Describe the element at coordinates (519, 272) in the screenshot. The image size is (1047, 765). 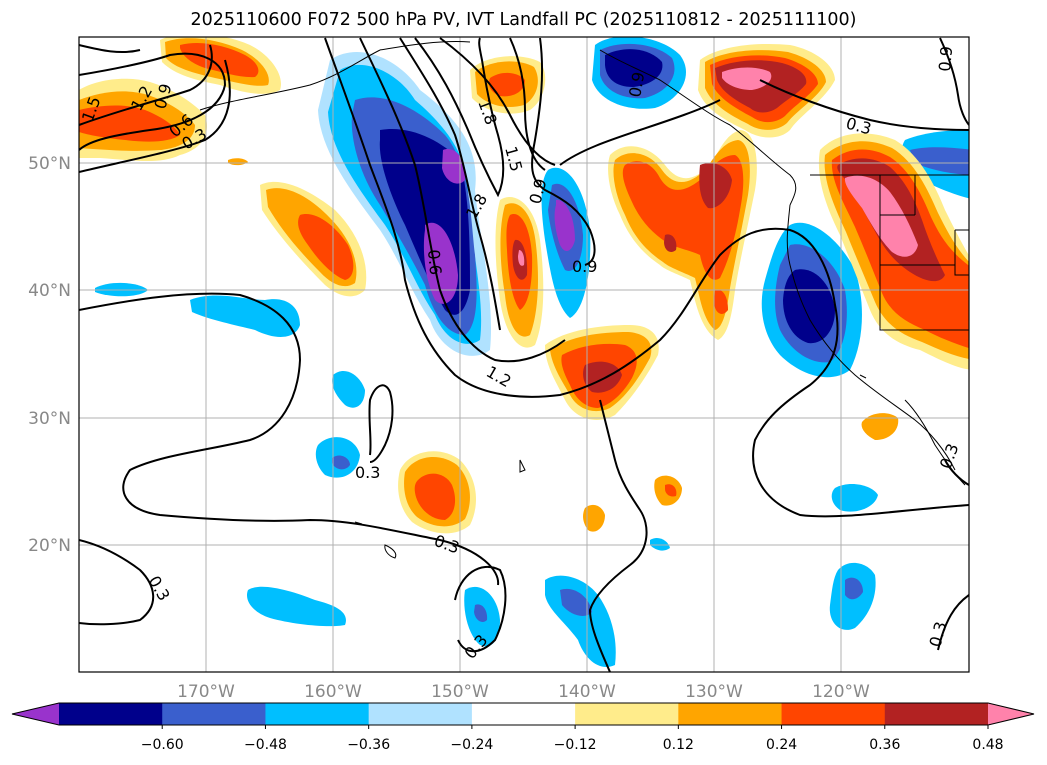
I see `positive-anomaly-c` at that location.